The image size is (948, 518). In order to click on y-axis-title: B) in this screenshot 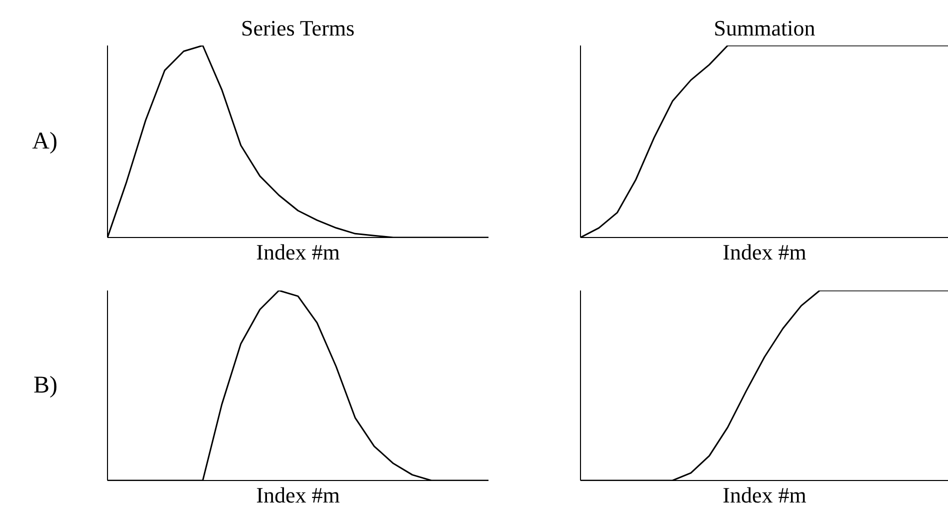, I will do `click(46, 385)`.